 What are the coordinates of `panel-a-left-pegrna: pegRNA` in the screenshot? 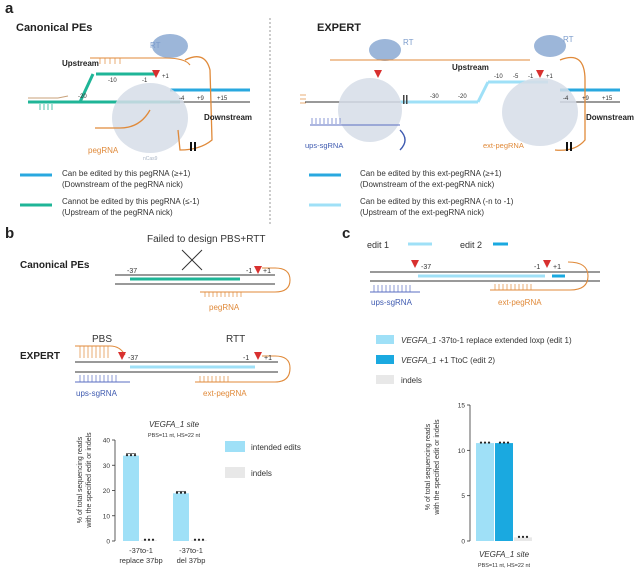 It's located at (103, 150).